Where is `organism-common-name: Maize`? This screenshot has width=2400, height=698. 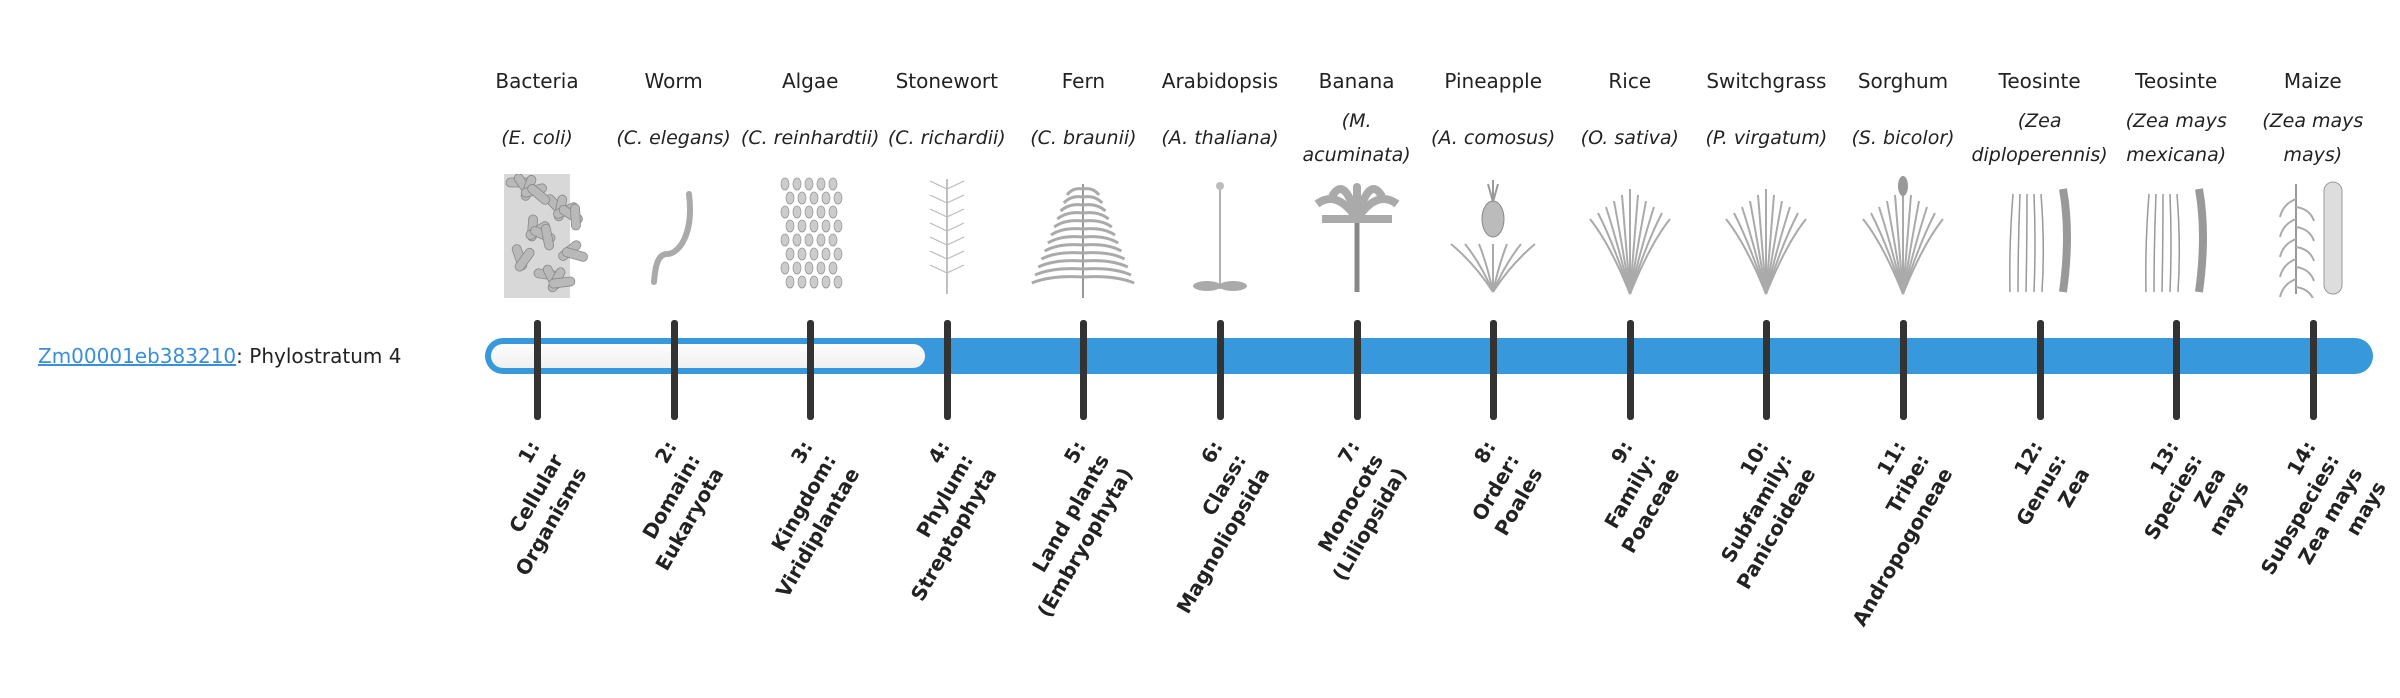
organism-common-name: Maize is located at coordinates (2312, 81).